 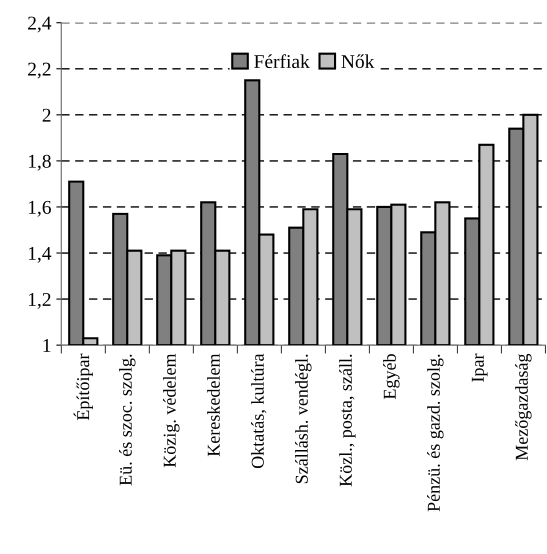 I want to click on y-tick-label: 1,6, so click(x=39, y=208).